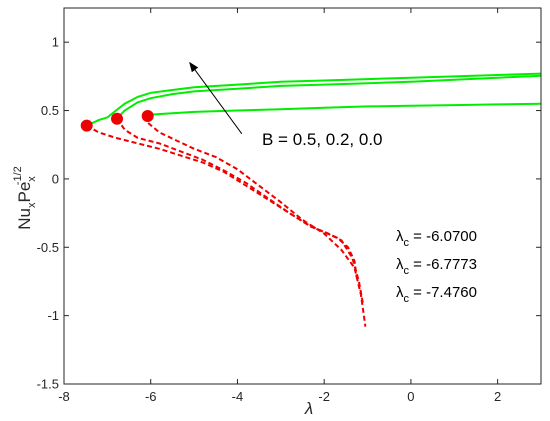  Describe the element at coordinates (55, 42) in the screenshot. I see `y-tick-label: 1` at that location.